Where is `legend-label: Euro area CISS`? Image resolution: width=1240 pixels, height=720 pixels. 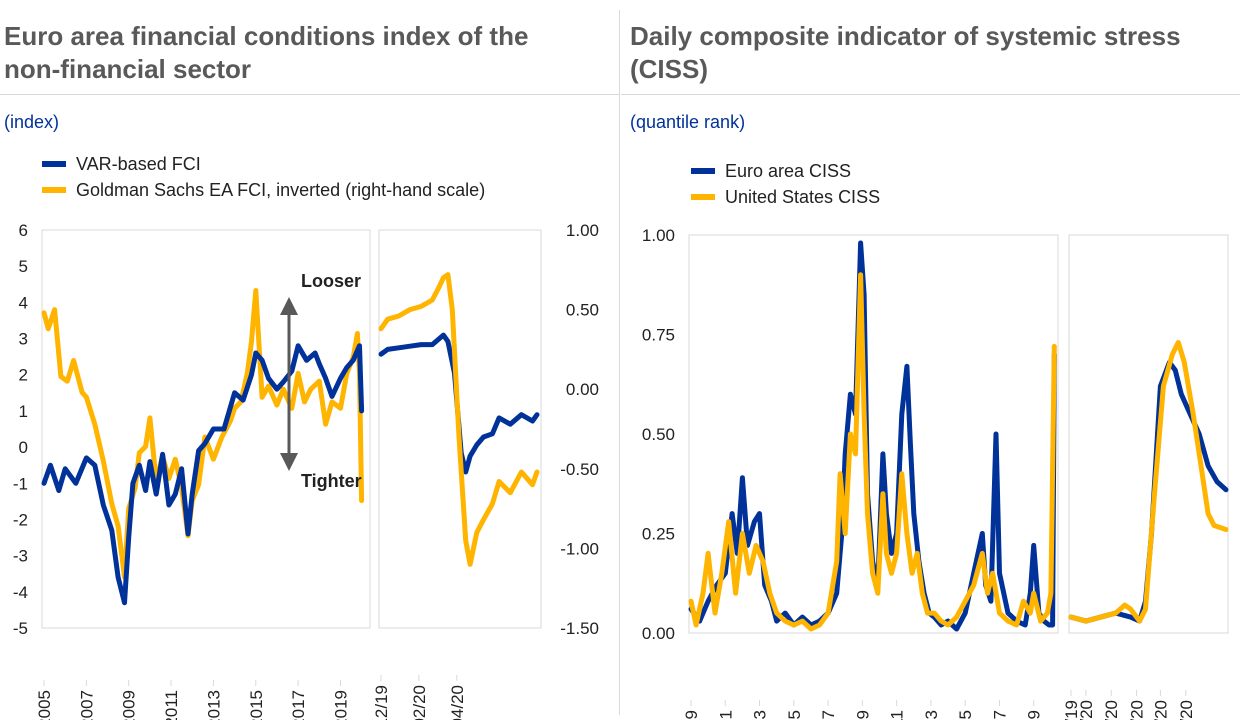 legend-label: Euro area CISS is located at coordinates (788, 171).